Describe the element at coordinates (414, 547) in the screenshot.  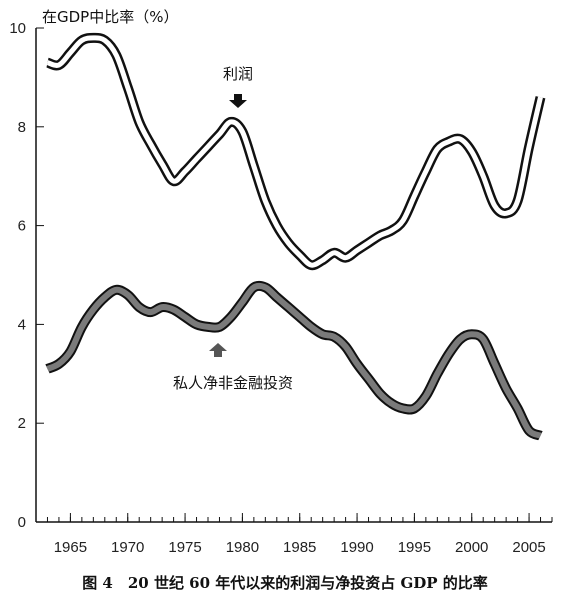
I see `x-tick-label: 1995` at that location.